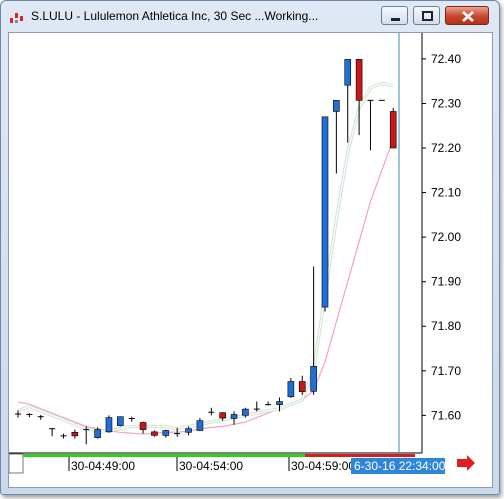 The width and height of the screenshot is (504, 499). I want to click on minimize-icon, so click(395, 19).